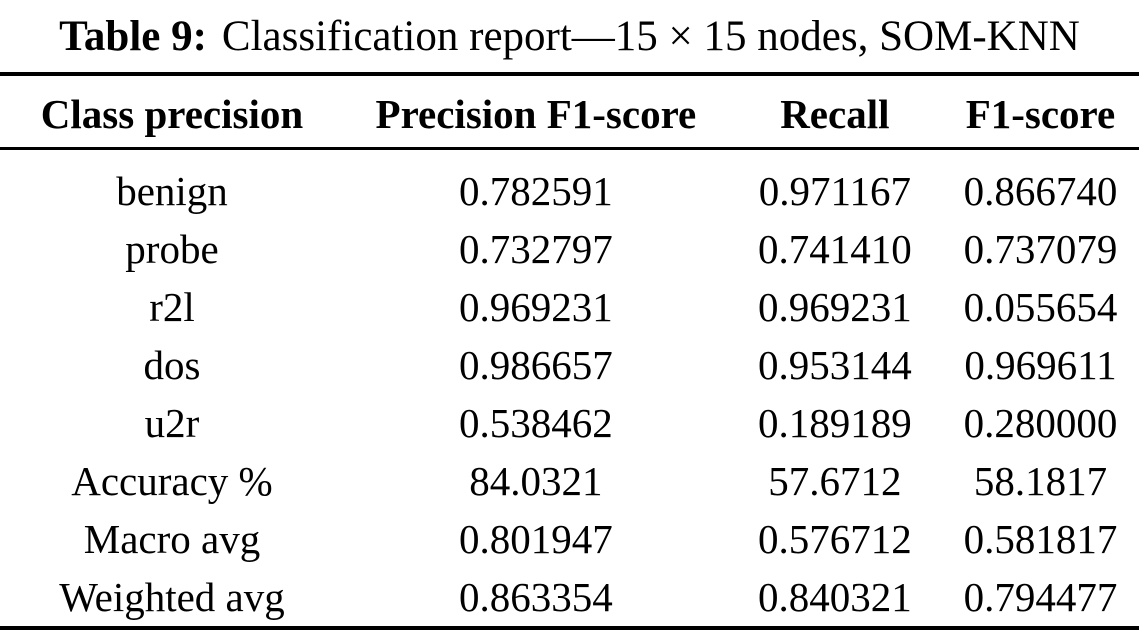 The height and width of the screenshot is (631, 1139). What do you see at coordinates (172, 481) in the screenshot?
I see `row-label: Accuracy %` at bounding box center [172, 481].